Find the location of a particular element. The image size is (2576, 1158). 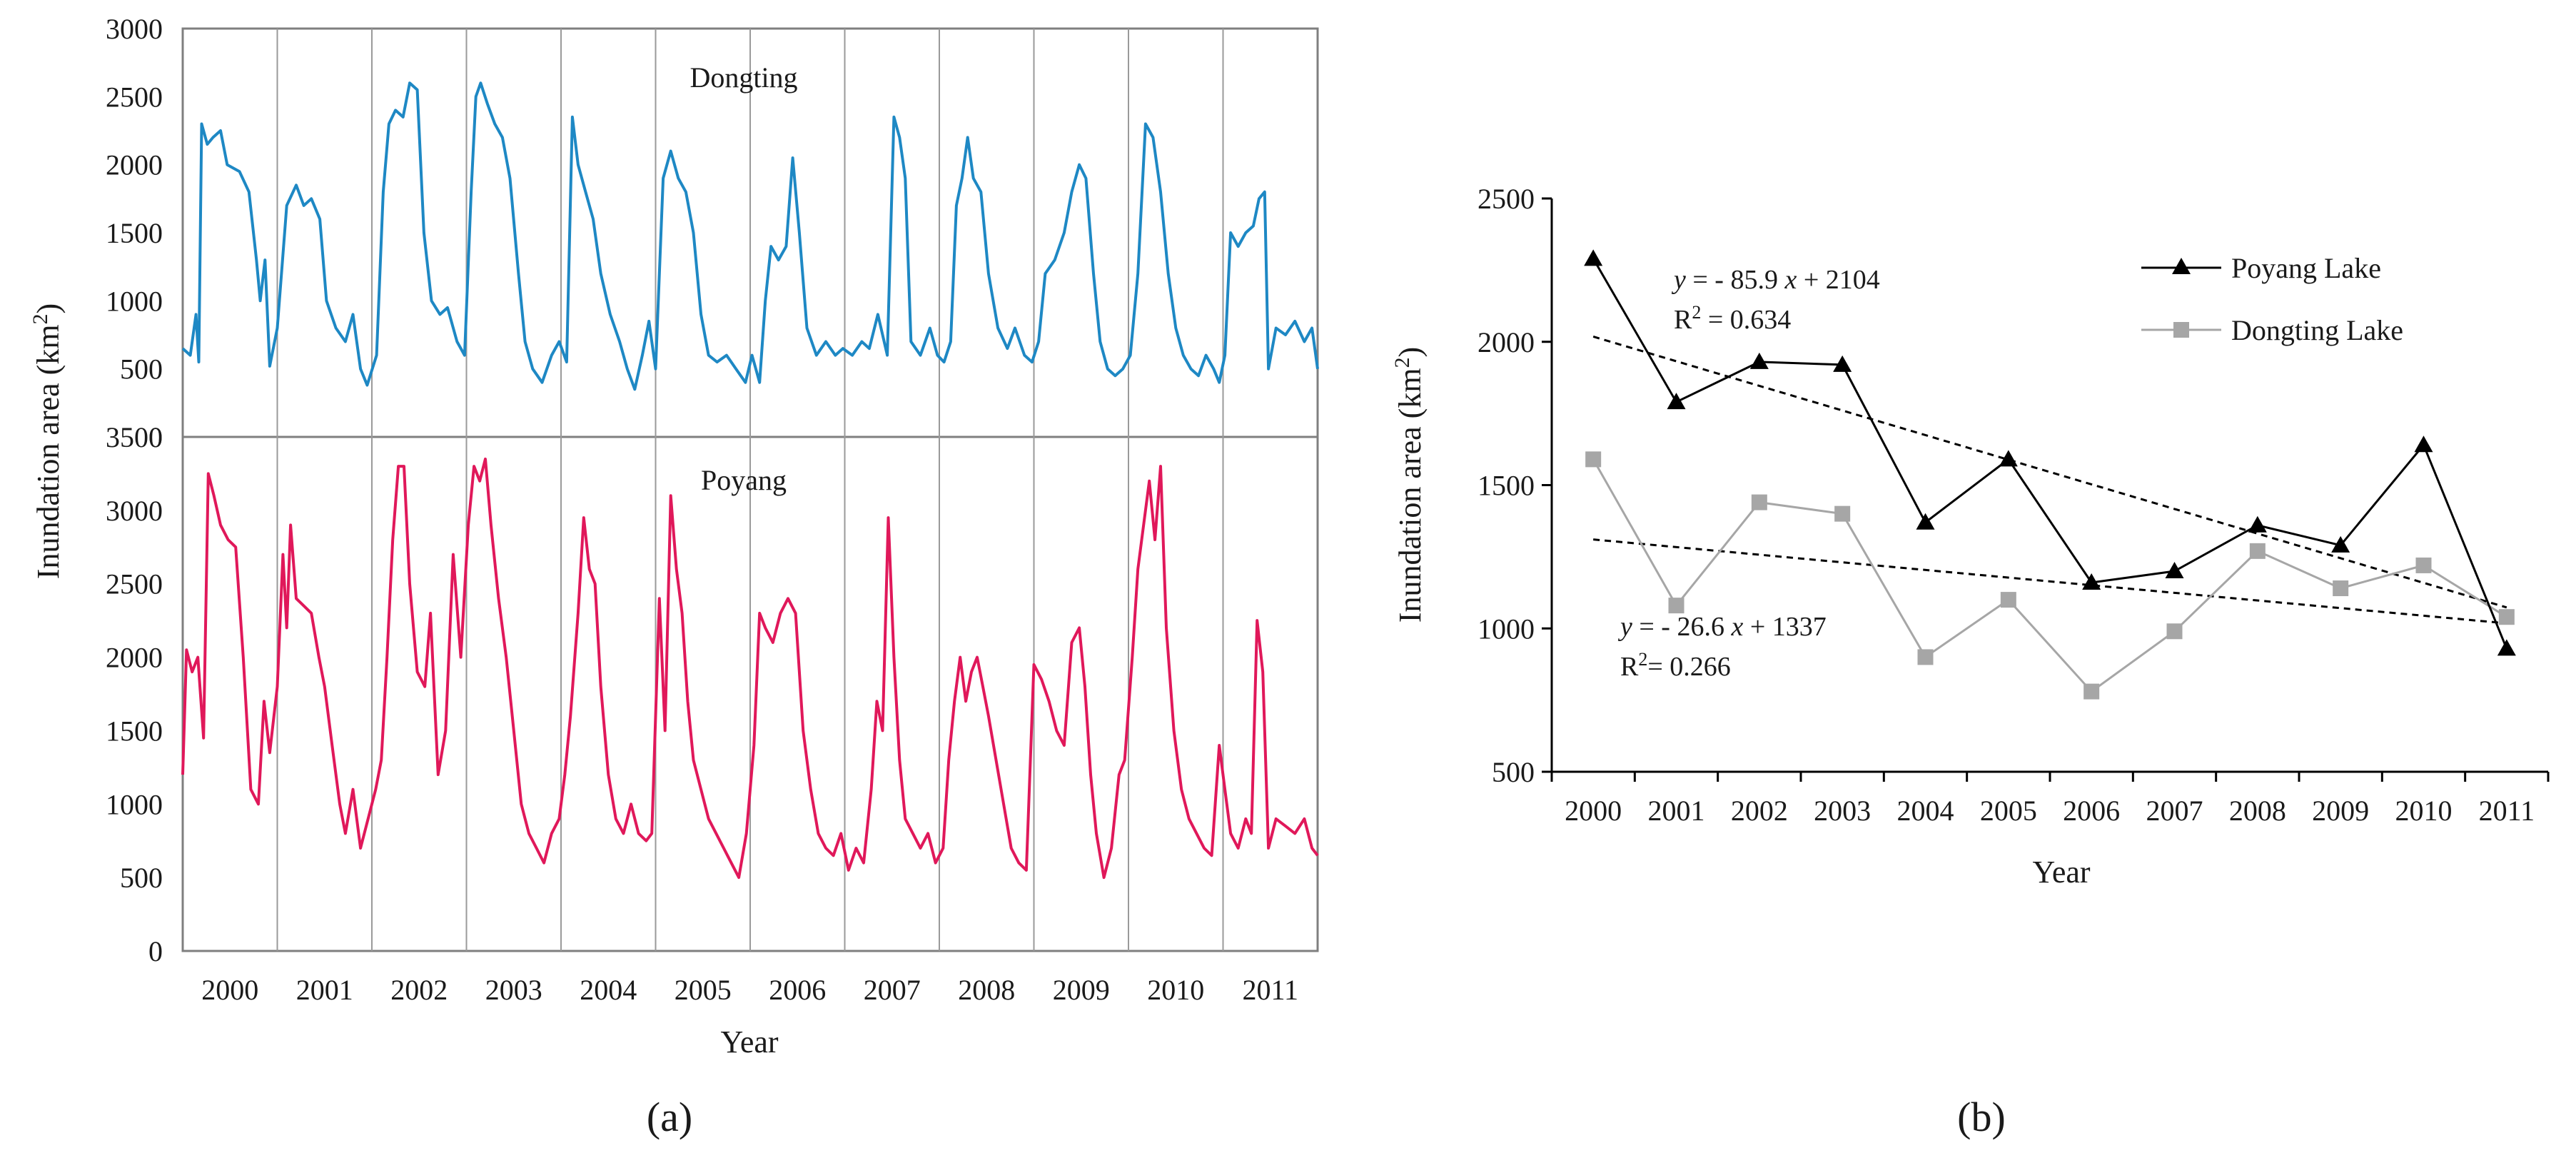

year-tick-label: 2004 is located at coordinates (608, 990).